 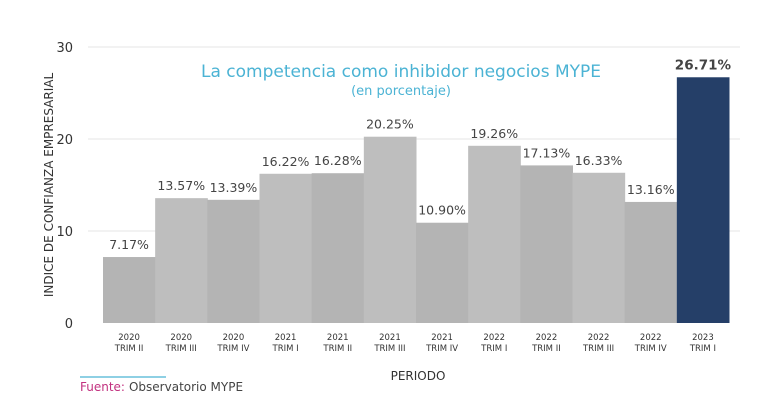 What do you see at coordinates (234, 187) in the screenshot?
I see `data-label: 13.39%` at bounding box center [234, 187].